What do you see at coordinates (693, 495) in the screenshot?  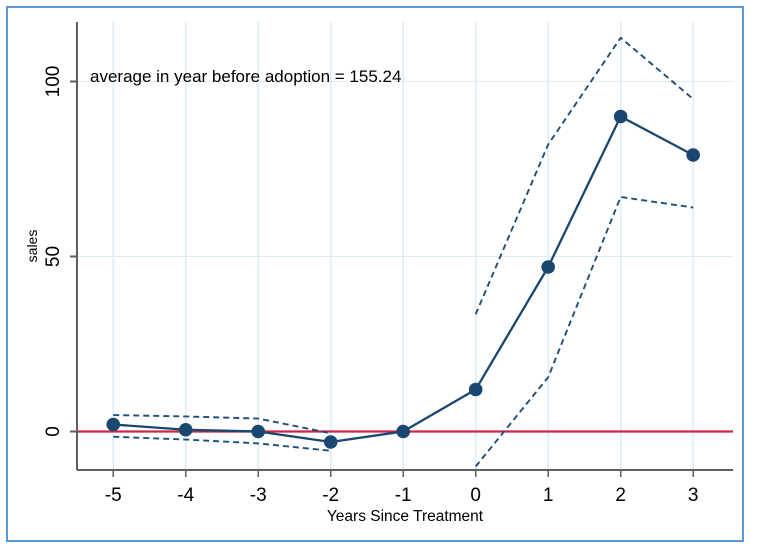 I see `x-tick-label: 3` at bounding box center [693, 495].